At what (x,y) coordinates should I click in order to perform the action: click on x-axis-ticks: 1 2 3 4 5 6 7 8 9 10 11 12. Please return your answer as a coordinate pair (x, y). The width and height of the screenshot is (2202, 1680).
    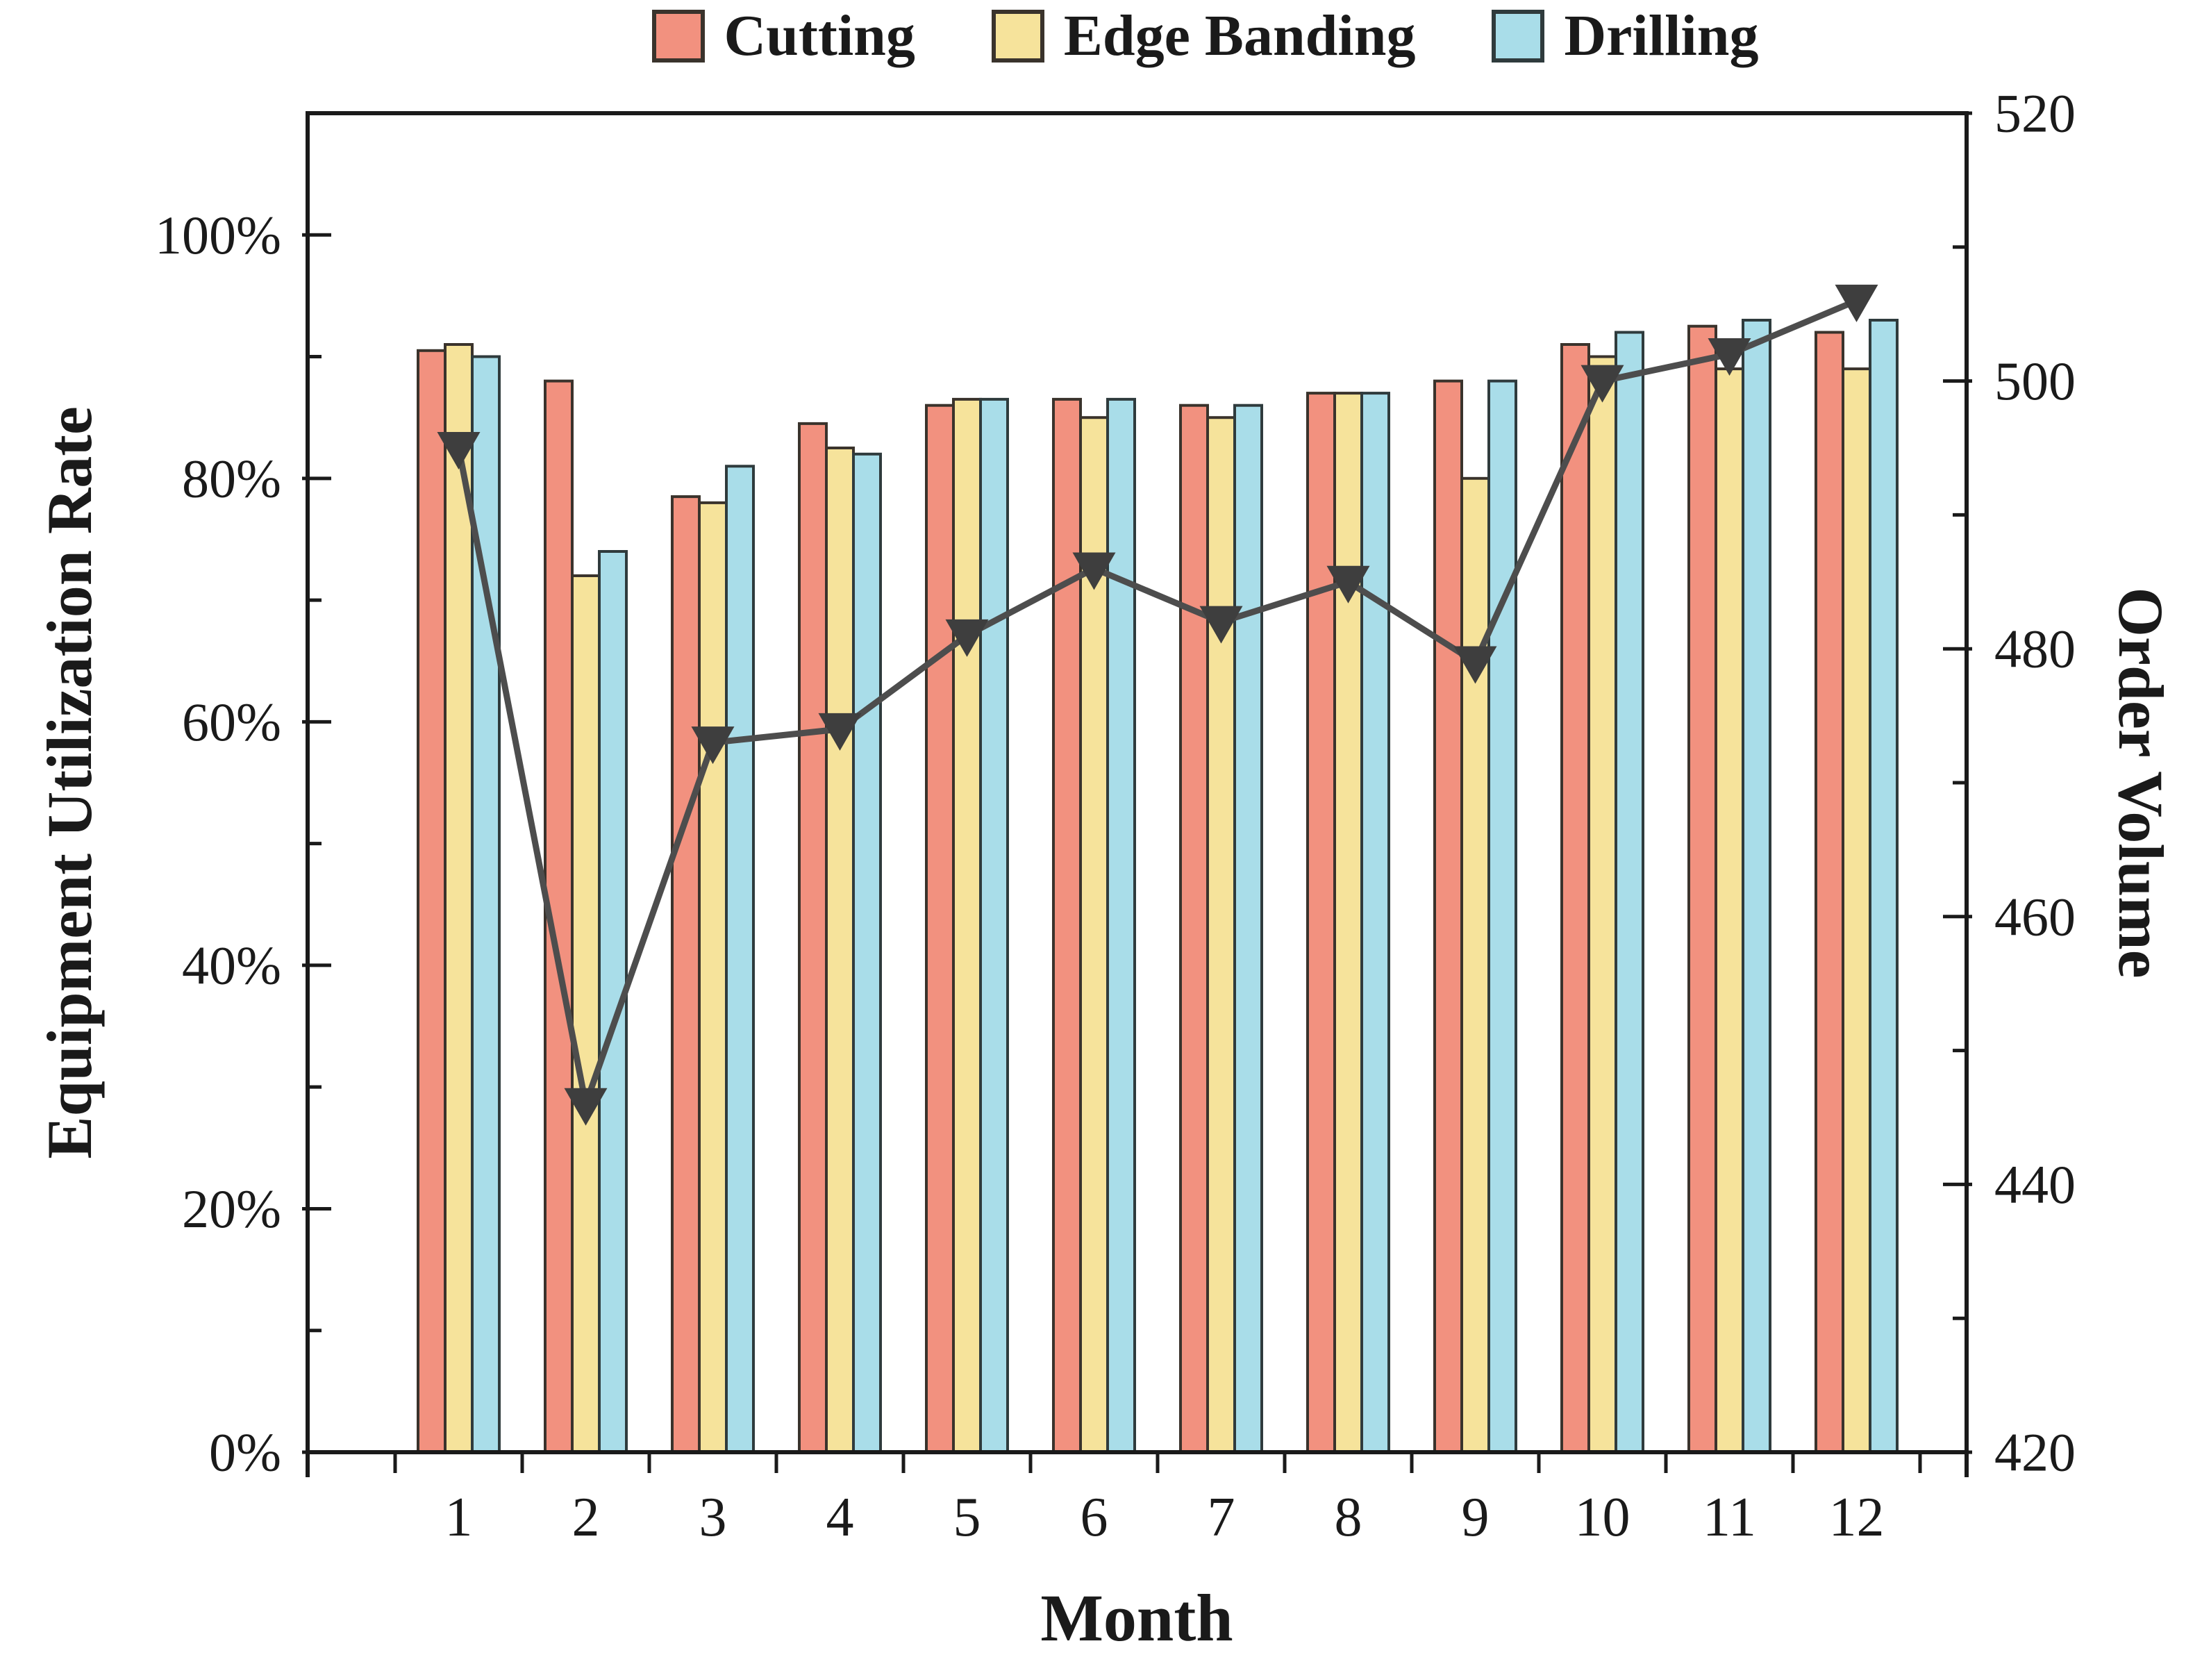
    Looking at the image, I should click on (1137, 1500).